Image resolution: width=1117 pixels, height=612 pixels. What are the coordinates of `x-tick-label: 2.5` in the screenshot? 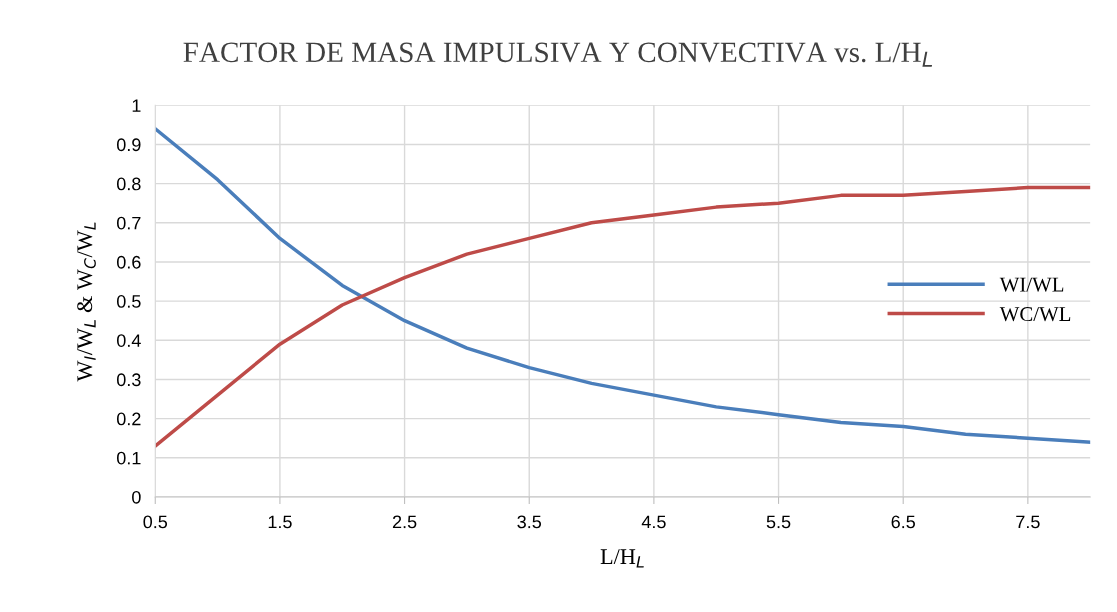 It's located at (404, 522).